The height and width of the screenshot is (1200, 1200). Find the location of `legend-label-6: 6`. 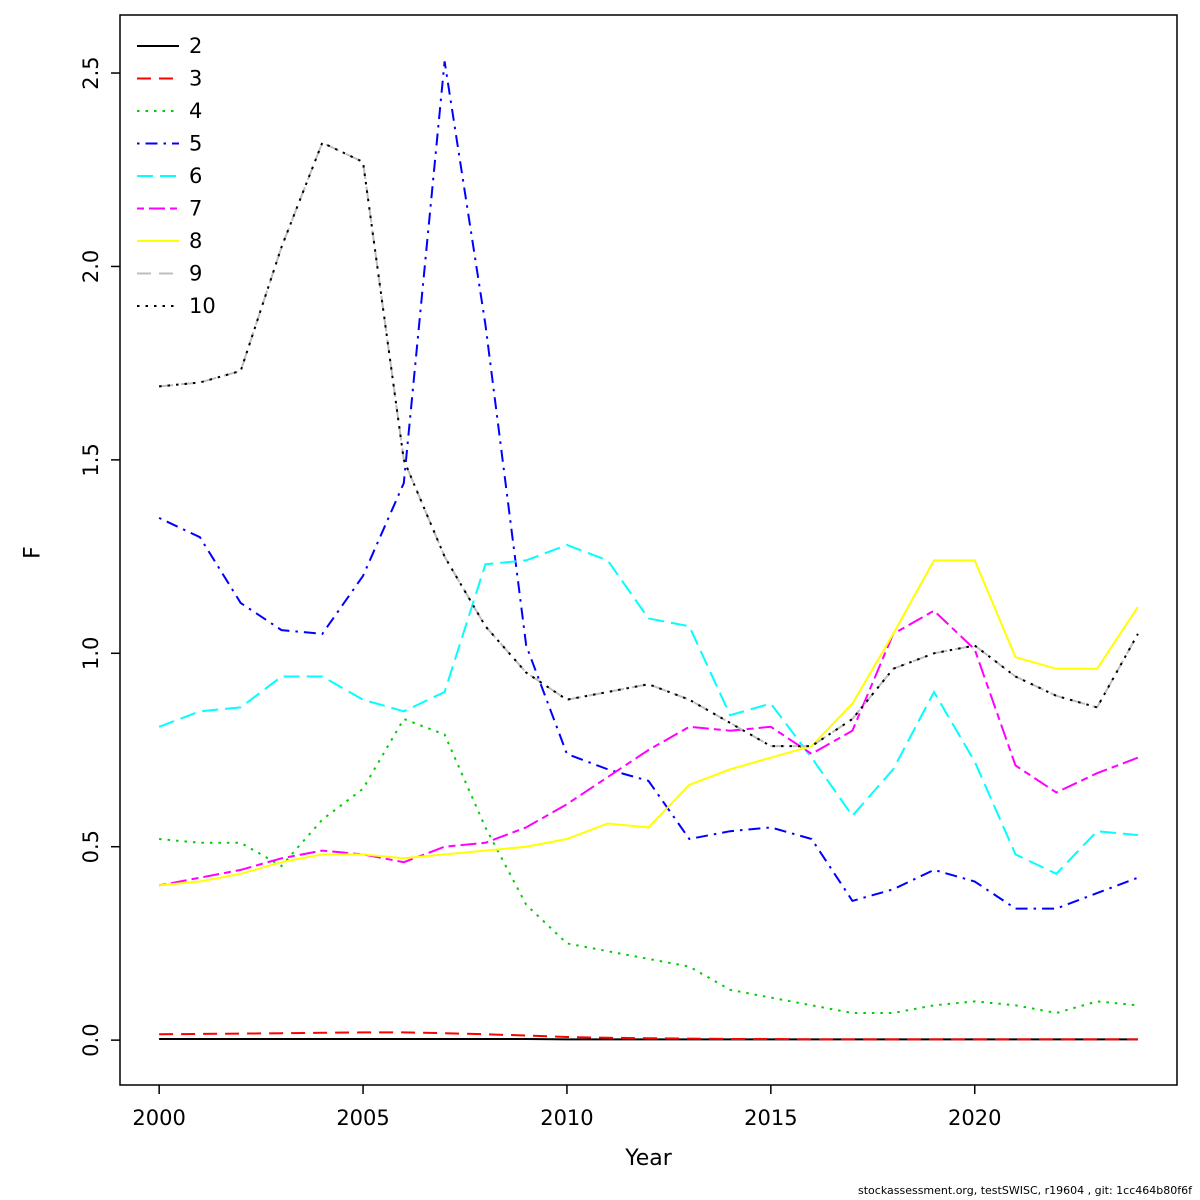

legend-label-6: 6 is located at coordinates (195, 176).